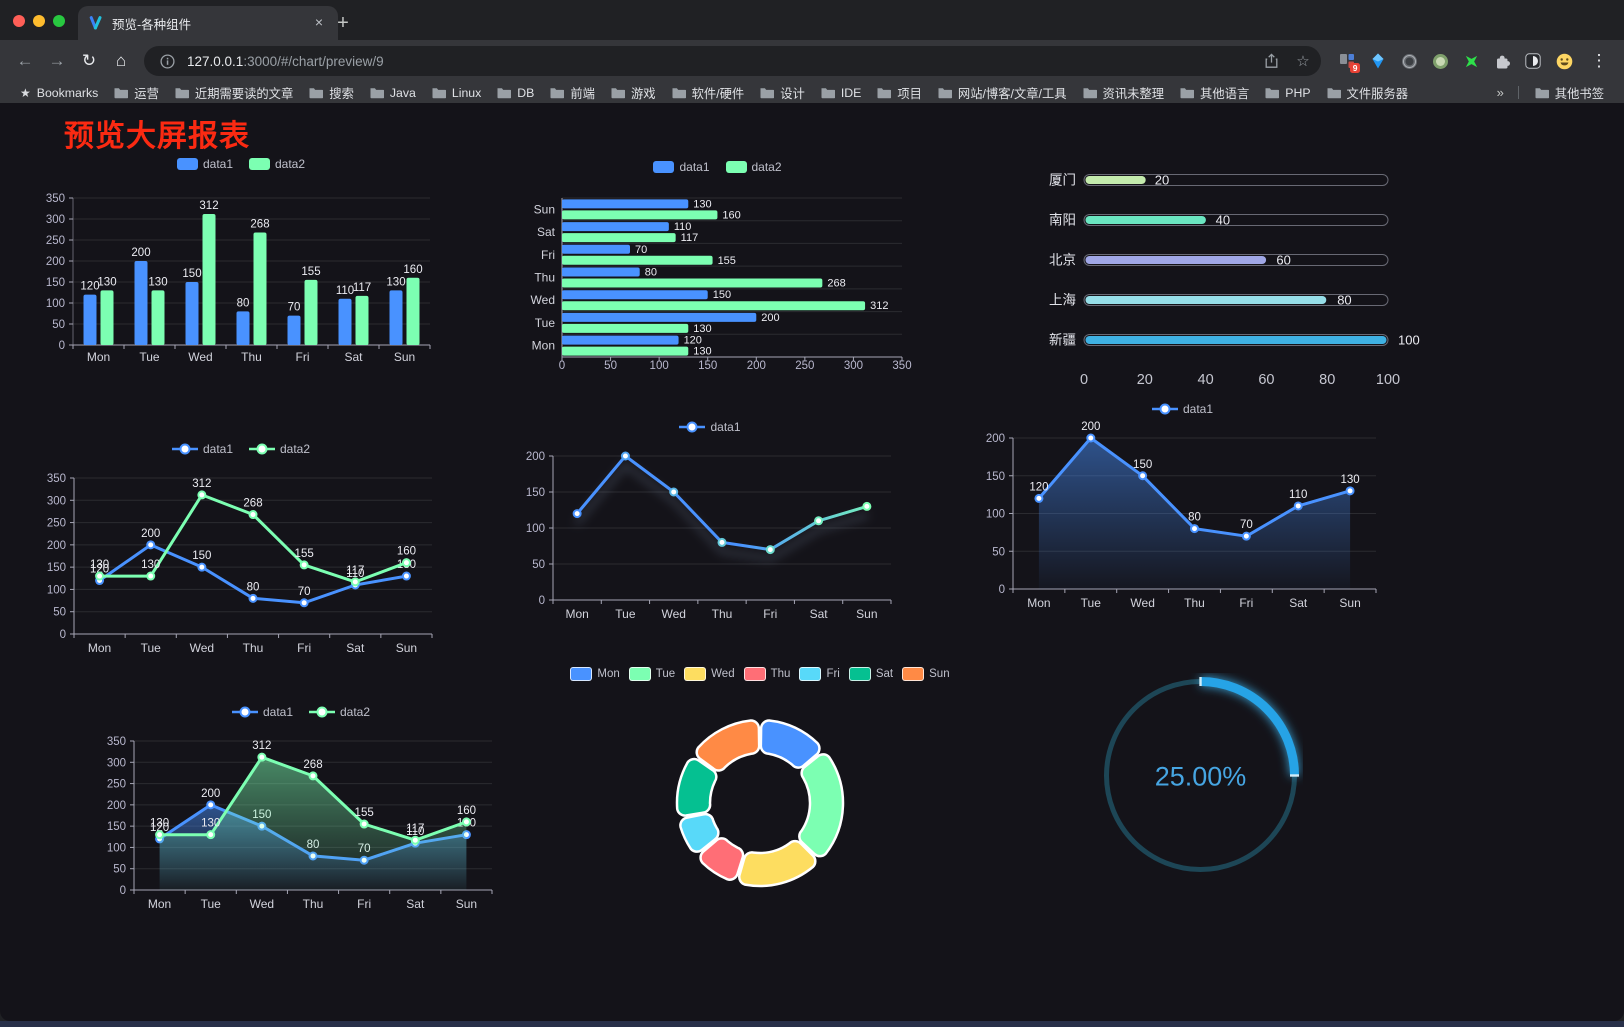 This screenshot has height=1027, width=1624. I want to click on extension-emoji-smiley-icon, so click(1564, 61).